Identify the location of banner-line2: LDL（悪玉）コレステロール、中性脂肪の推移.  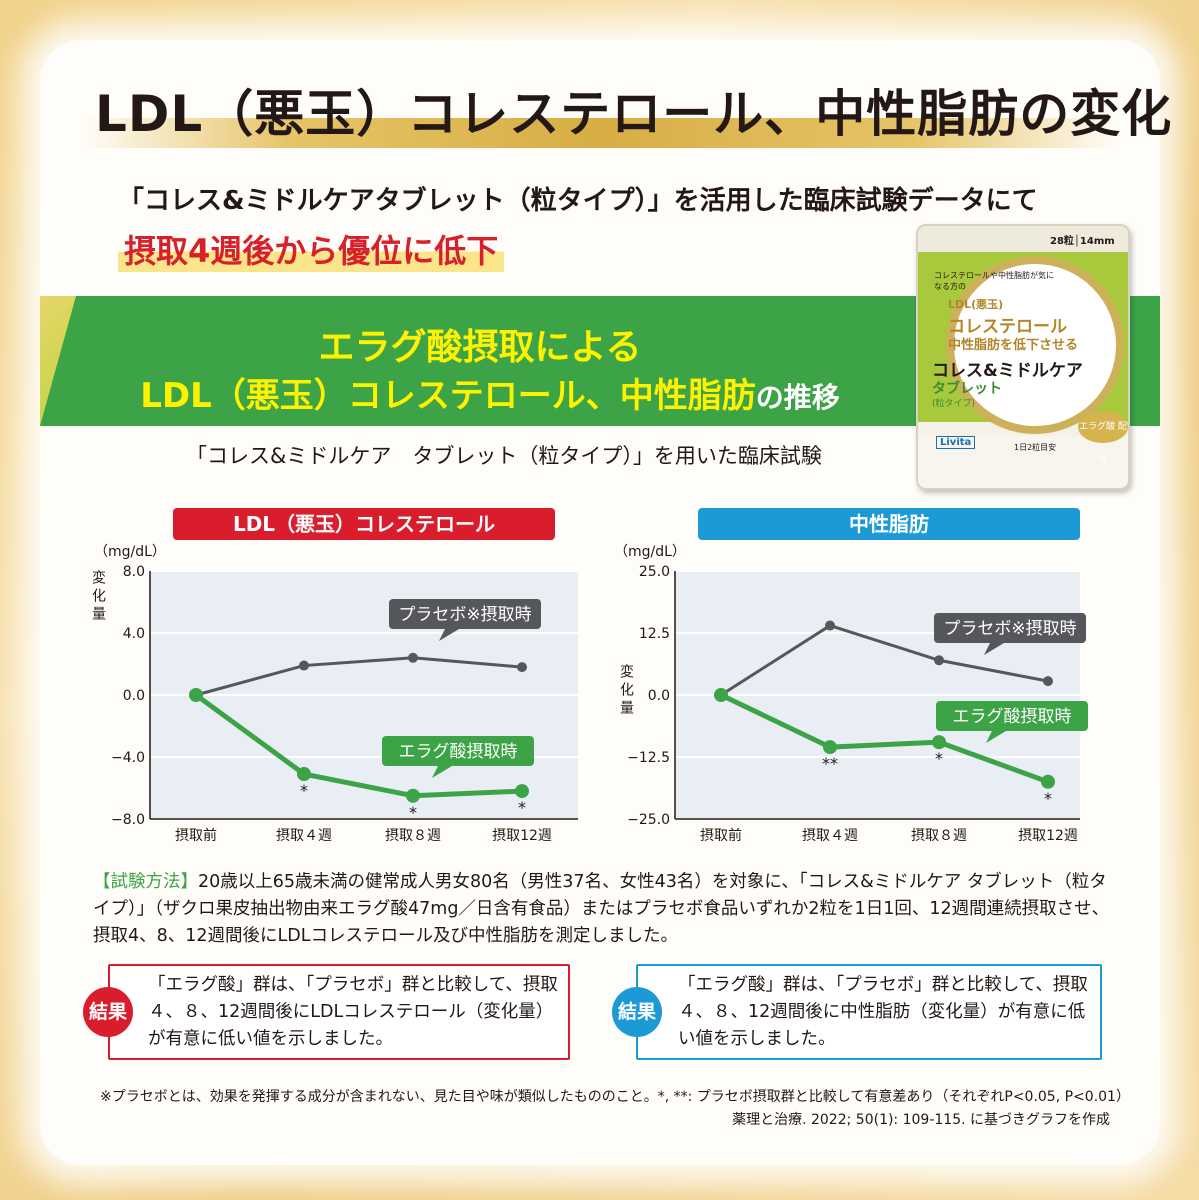
(490, 392).